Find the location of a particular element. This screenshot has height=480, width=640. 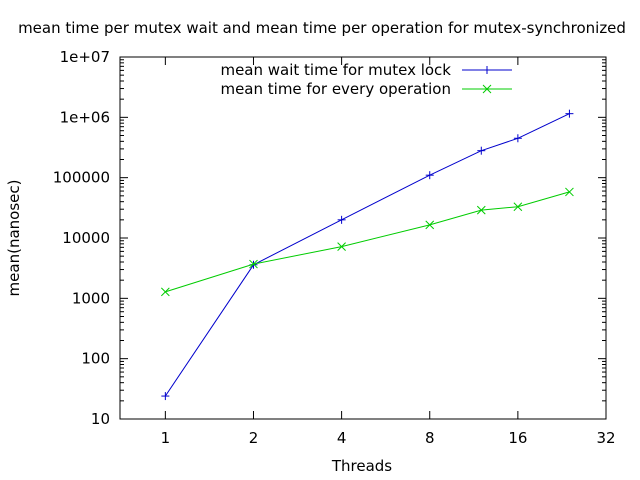

y-tick-label-1000000: 1e+06 is located at coordinates (85, 117).